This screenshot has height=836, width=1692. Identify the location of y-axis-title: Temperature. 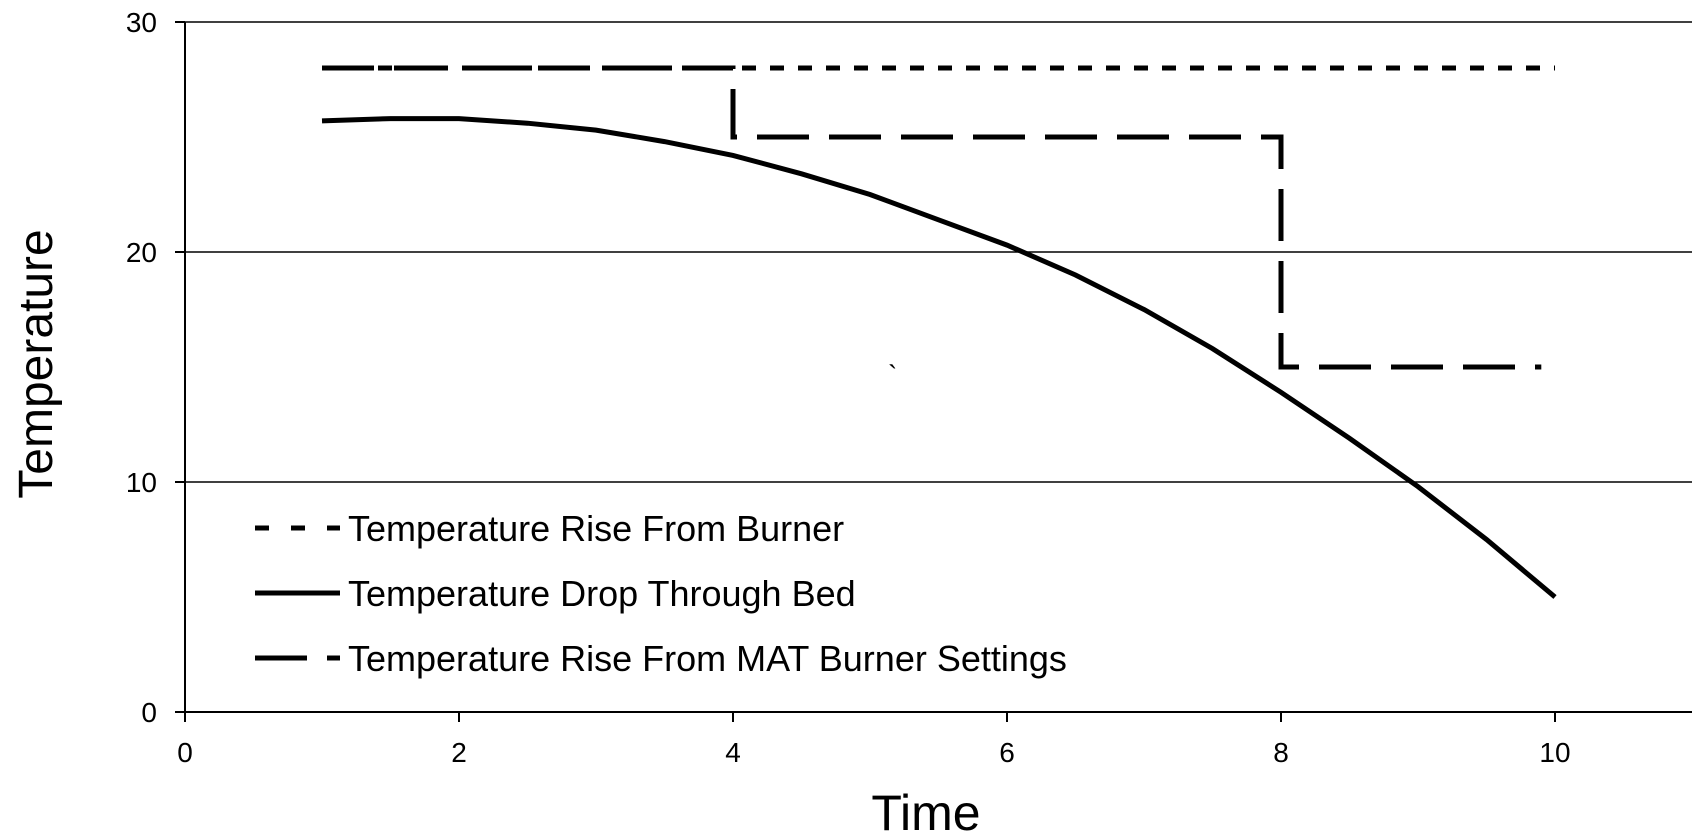
(36, 363).